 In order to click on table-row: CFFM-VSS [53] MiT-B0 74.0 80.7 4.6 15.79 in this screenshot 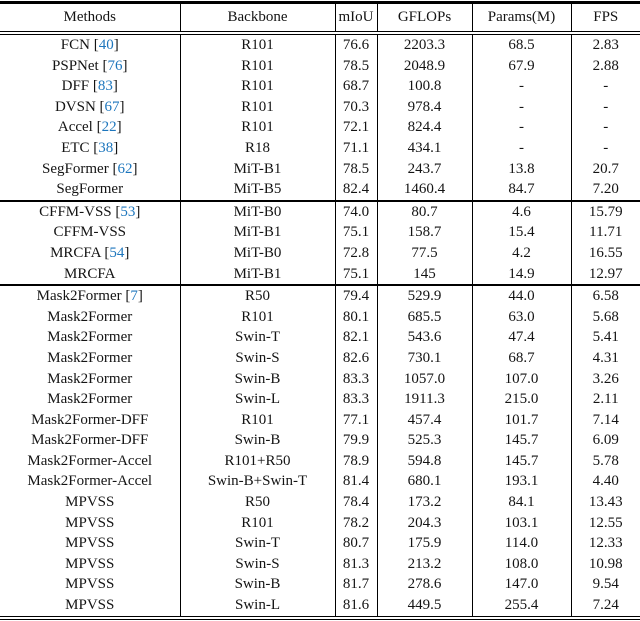, I will do `click(320, 211)`.